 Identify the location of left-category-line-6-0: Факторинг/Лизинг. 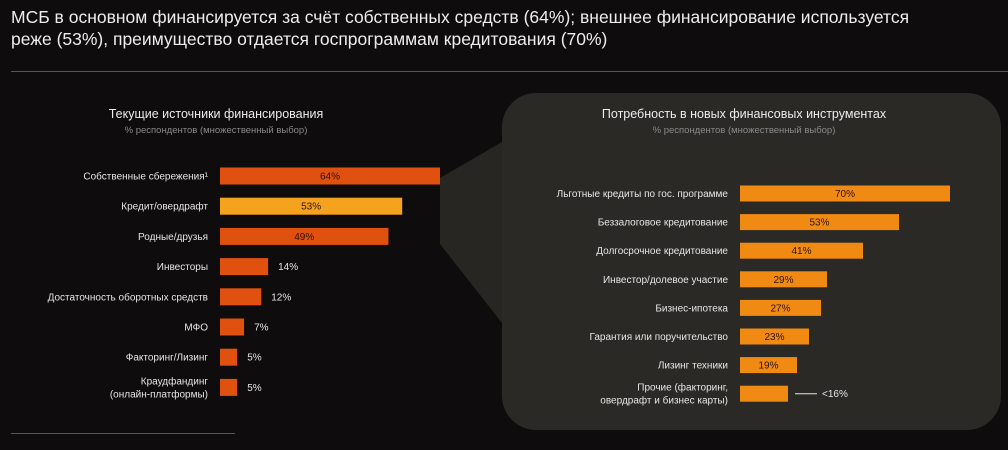
(167, 358).